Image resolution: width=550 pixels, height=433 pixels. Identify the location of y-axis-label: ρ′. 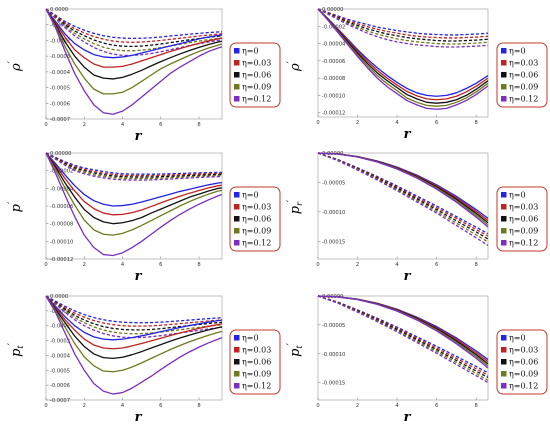
(294, 66).